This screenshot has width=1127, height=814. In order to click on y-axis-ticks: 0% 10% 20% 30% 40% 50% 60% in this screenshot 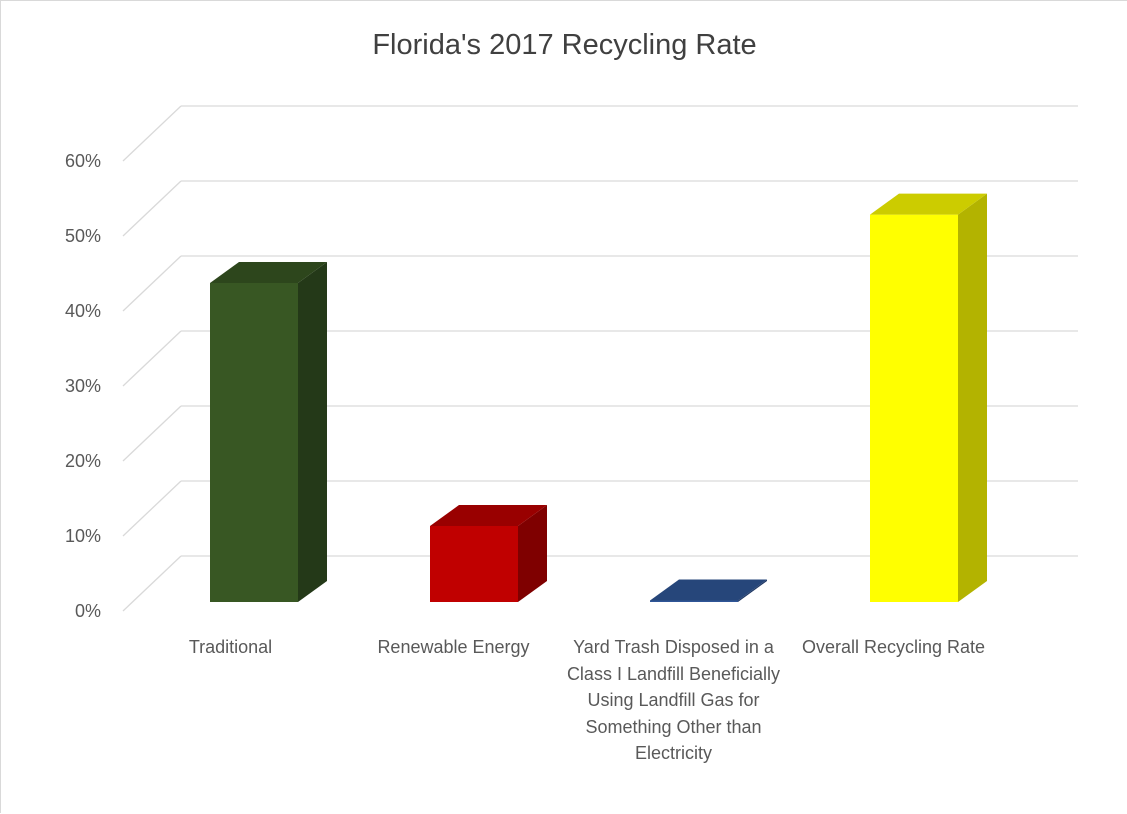, I will do `click(83, 386)`.